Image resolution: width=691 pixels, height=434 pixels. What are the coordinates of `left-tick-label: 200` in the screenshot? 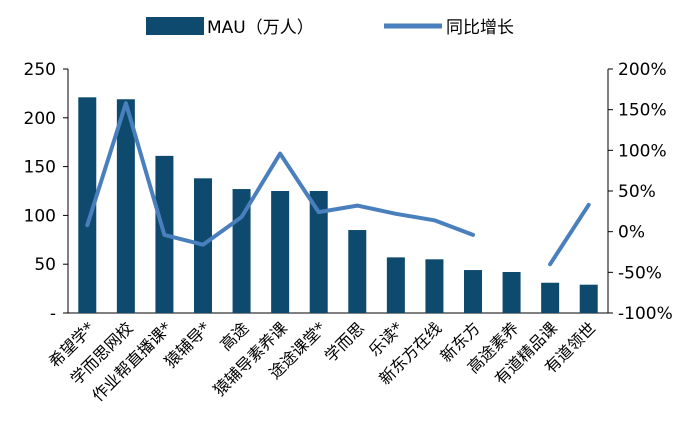 It's located at (40, 119).